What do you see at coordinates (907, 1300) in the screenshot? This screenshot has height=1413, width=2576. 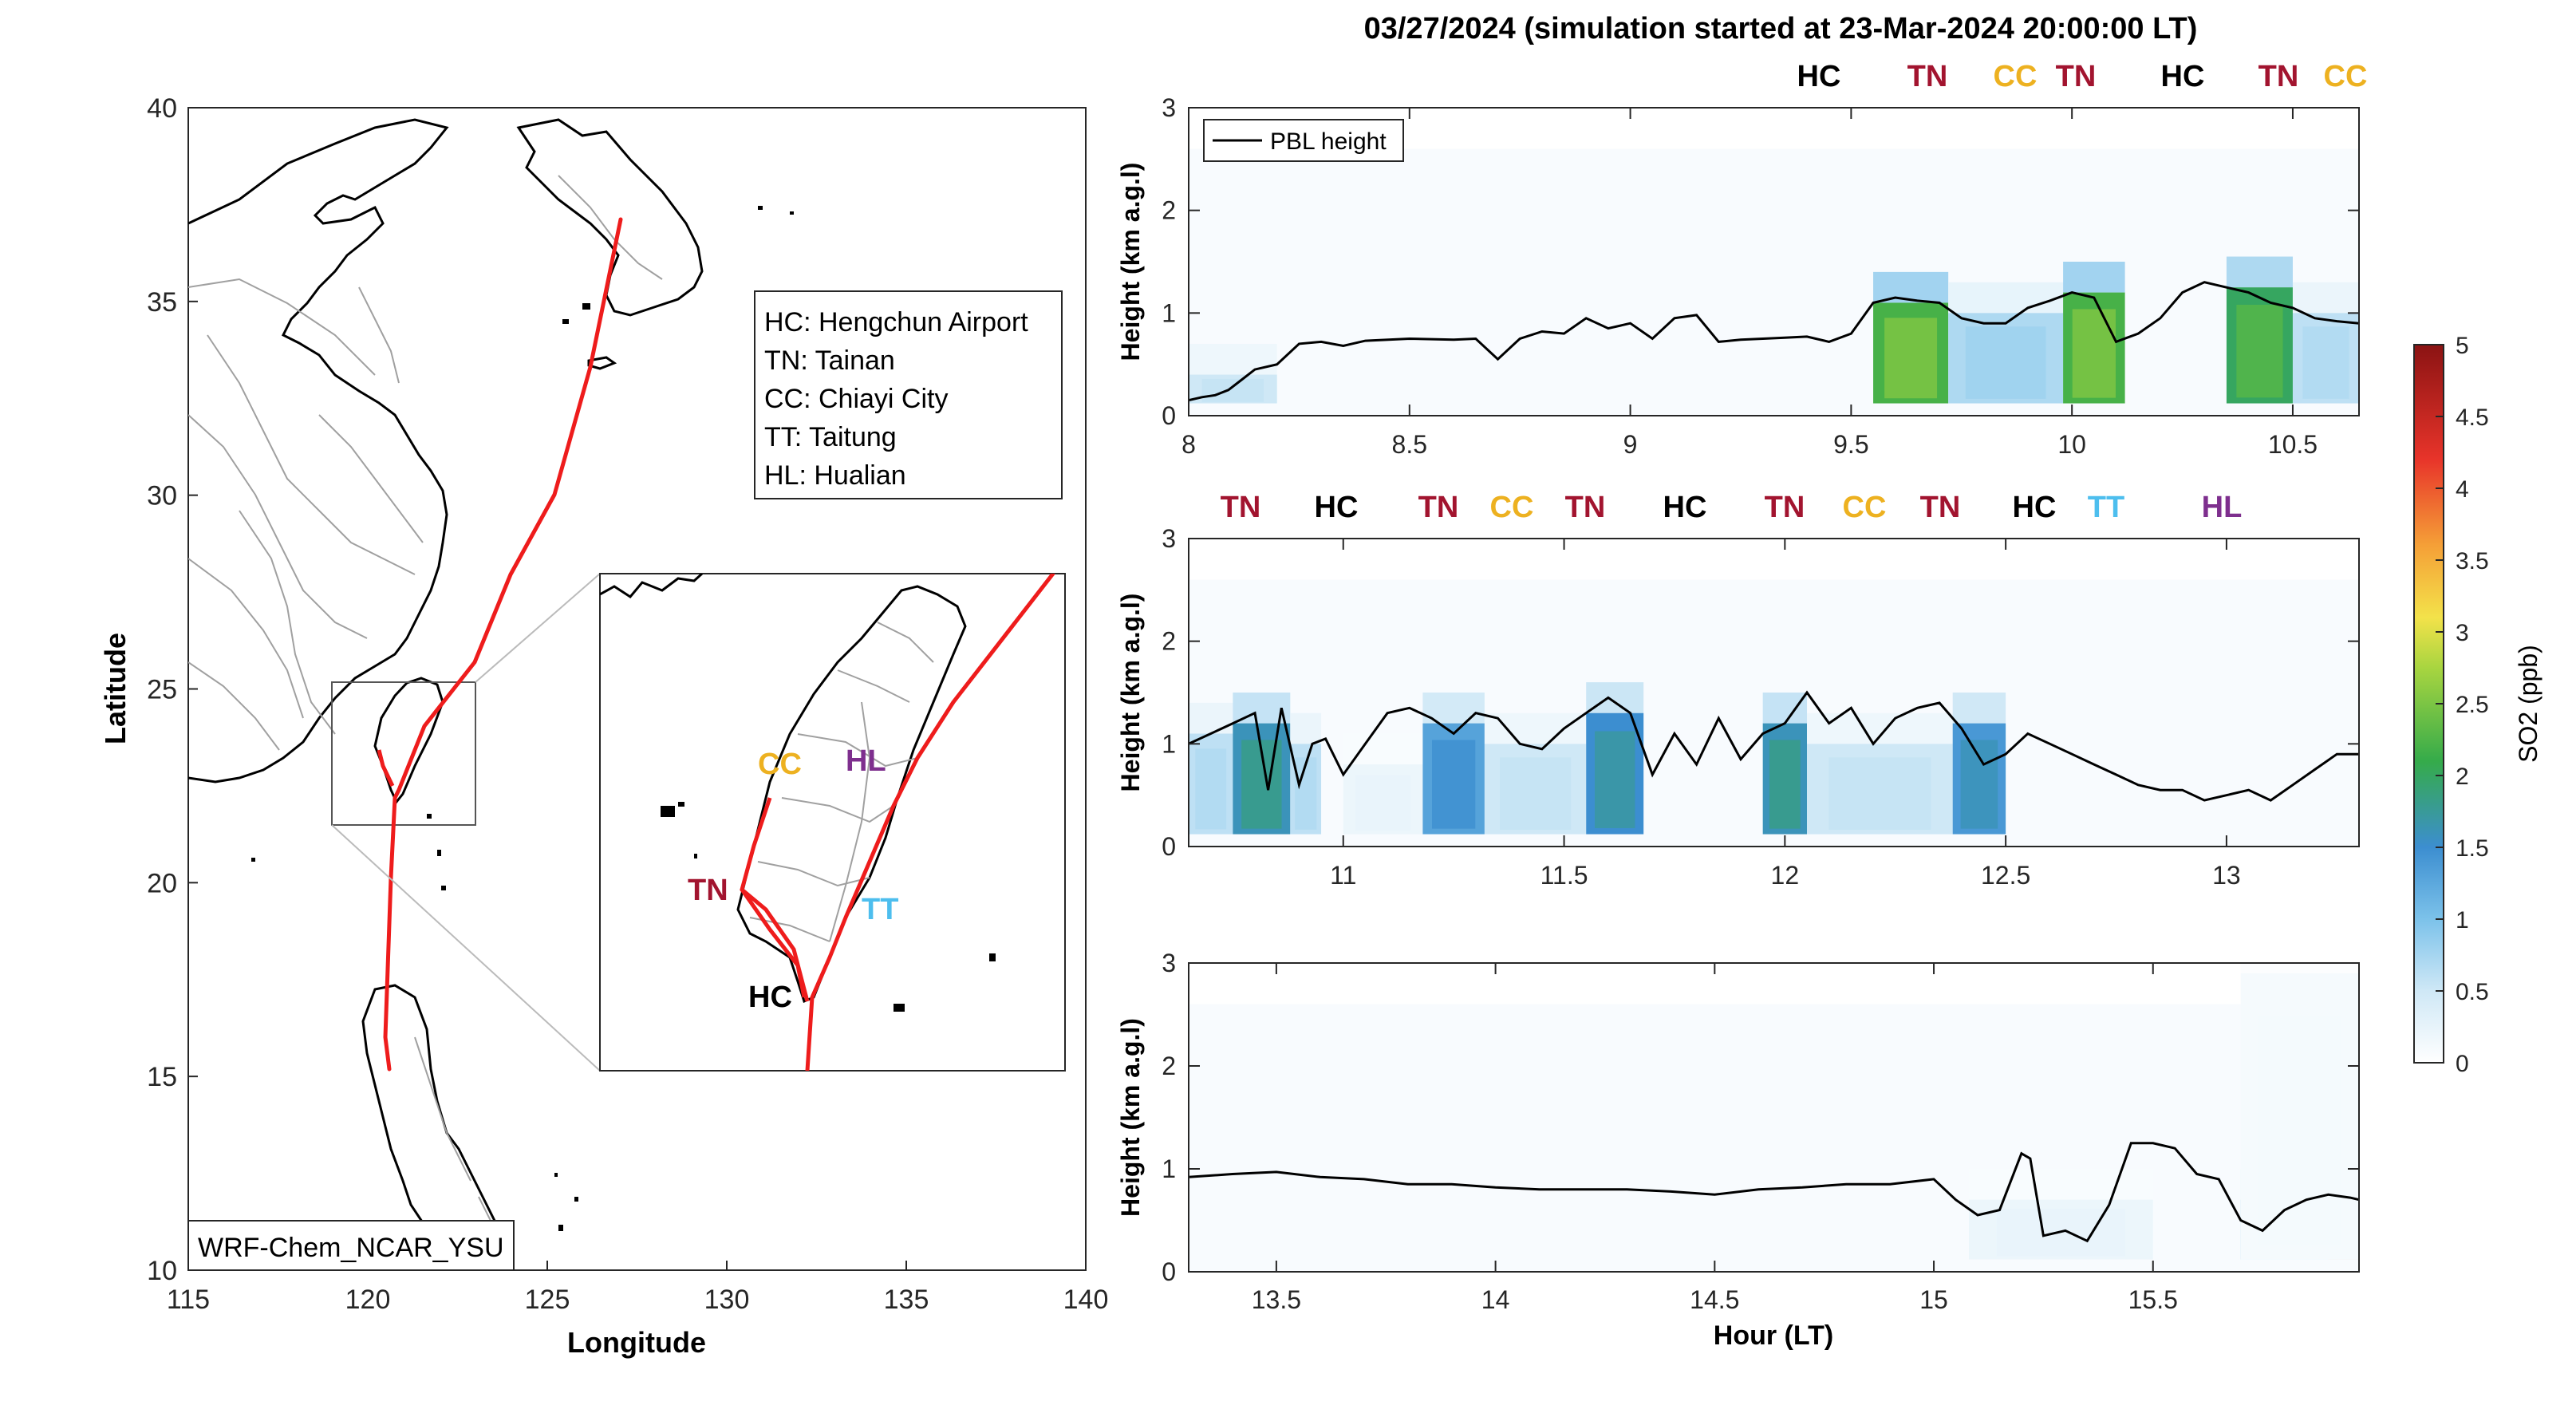 I see `map-x-tick-label: 135` at bounding box center [907, 1300].